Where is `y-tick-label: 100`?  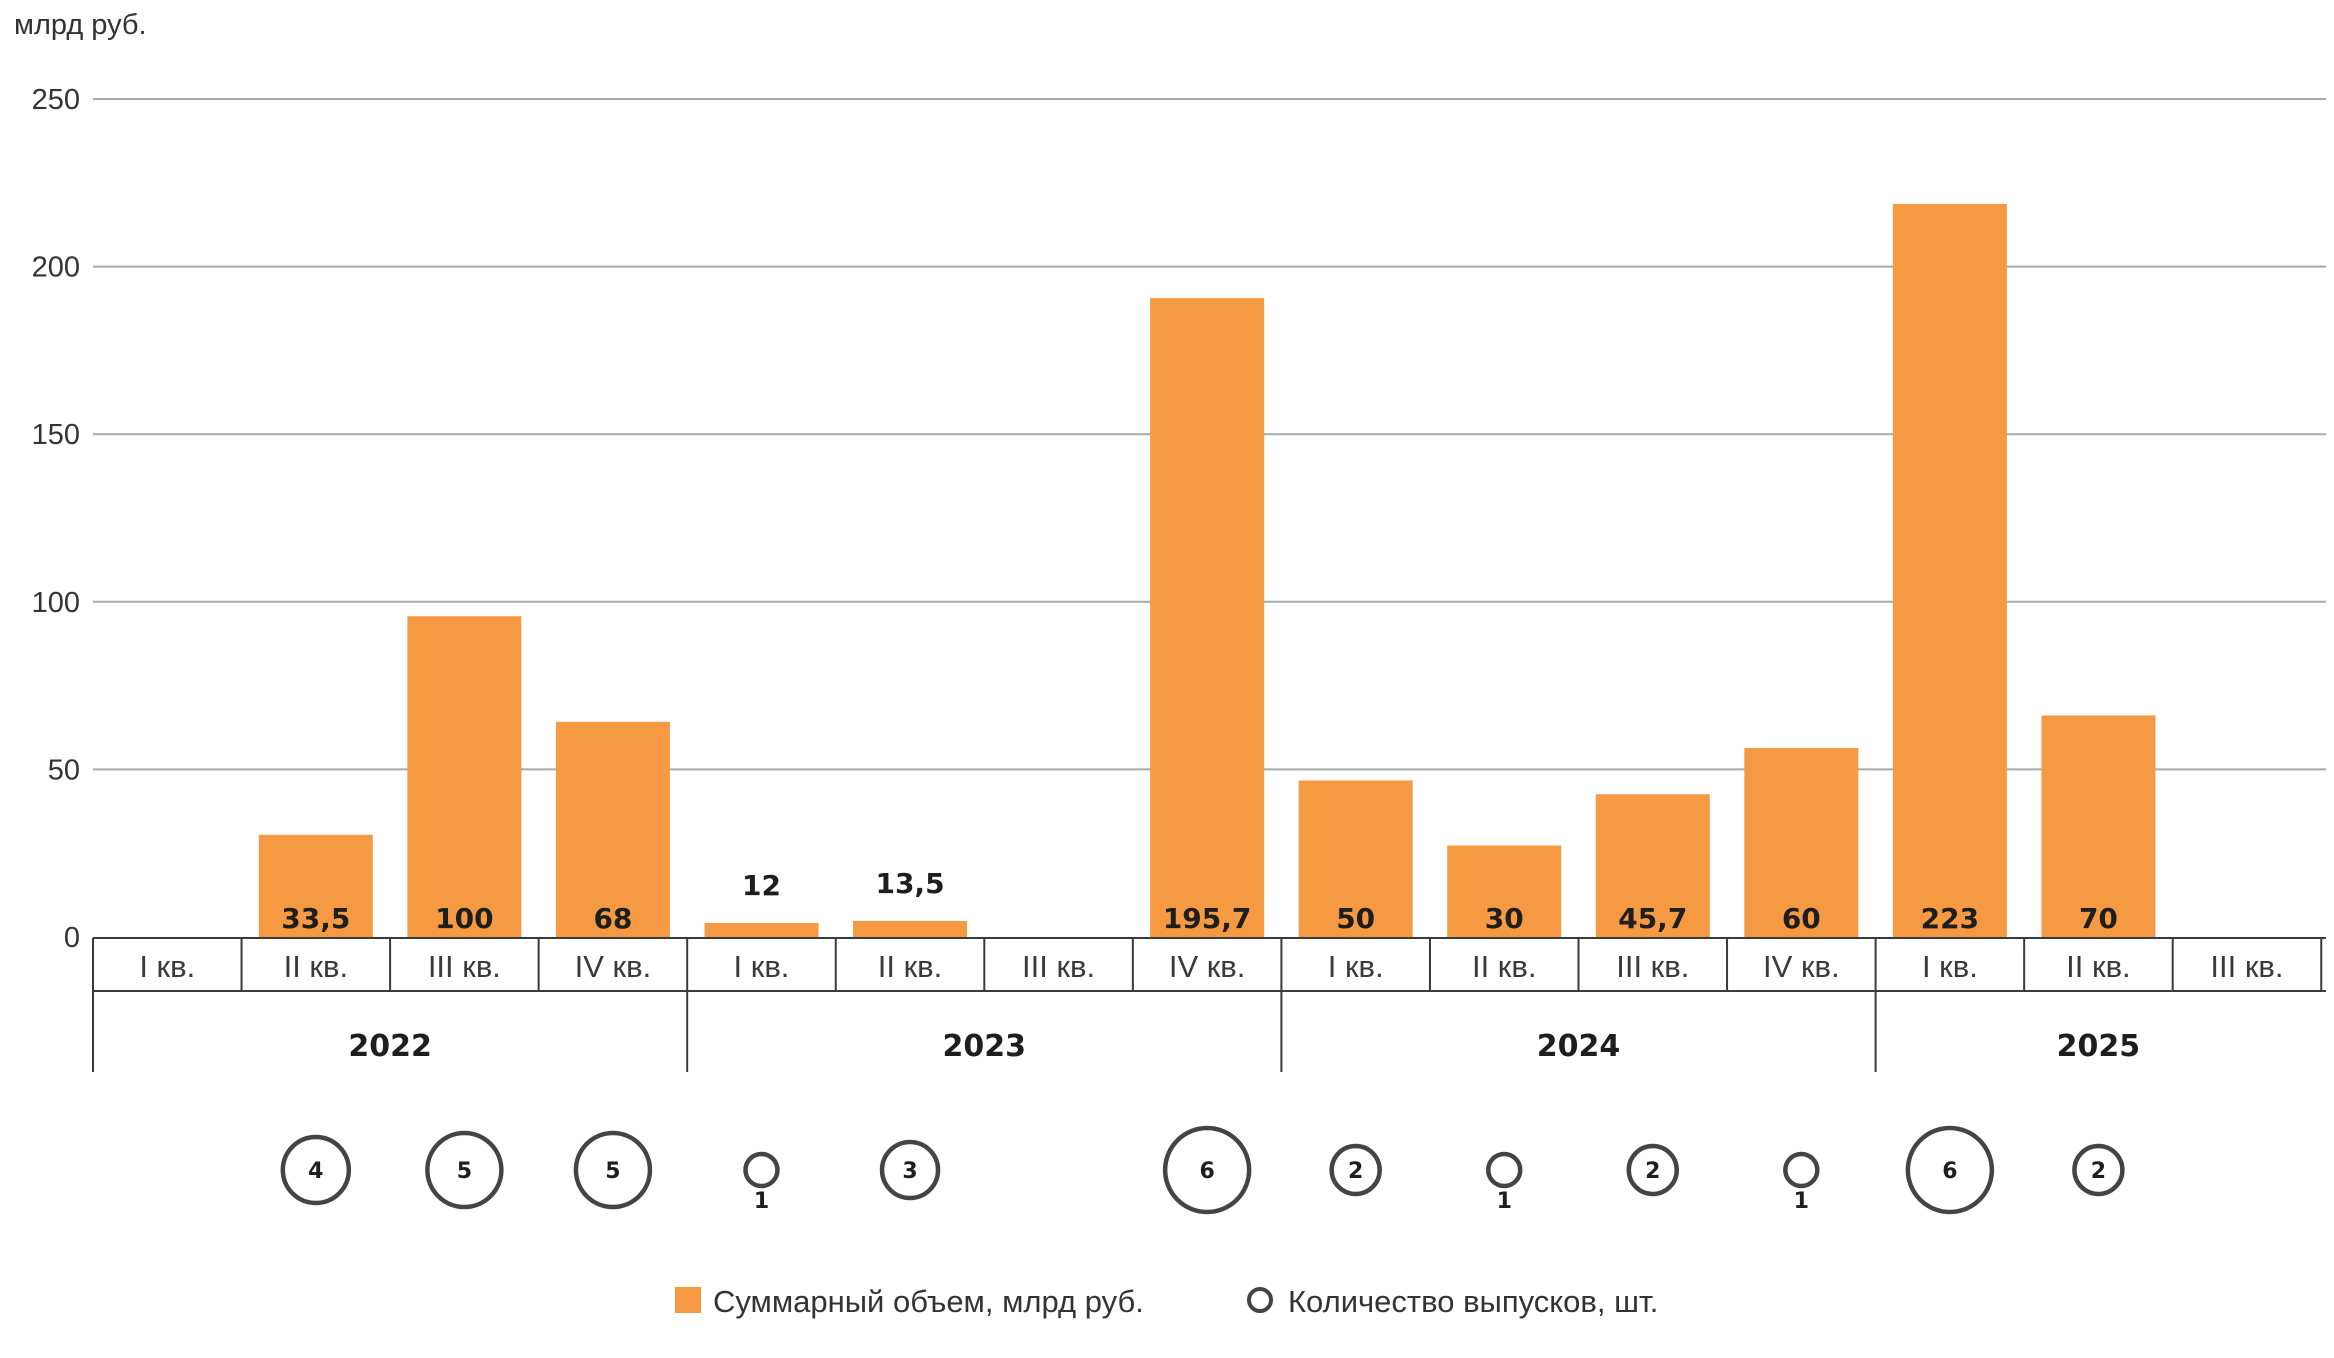
y-tick-label: 100 is located at coordinates (56, 603).